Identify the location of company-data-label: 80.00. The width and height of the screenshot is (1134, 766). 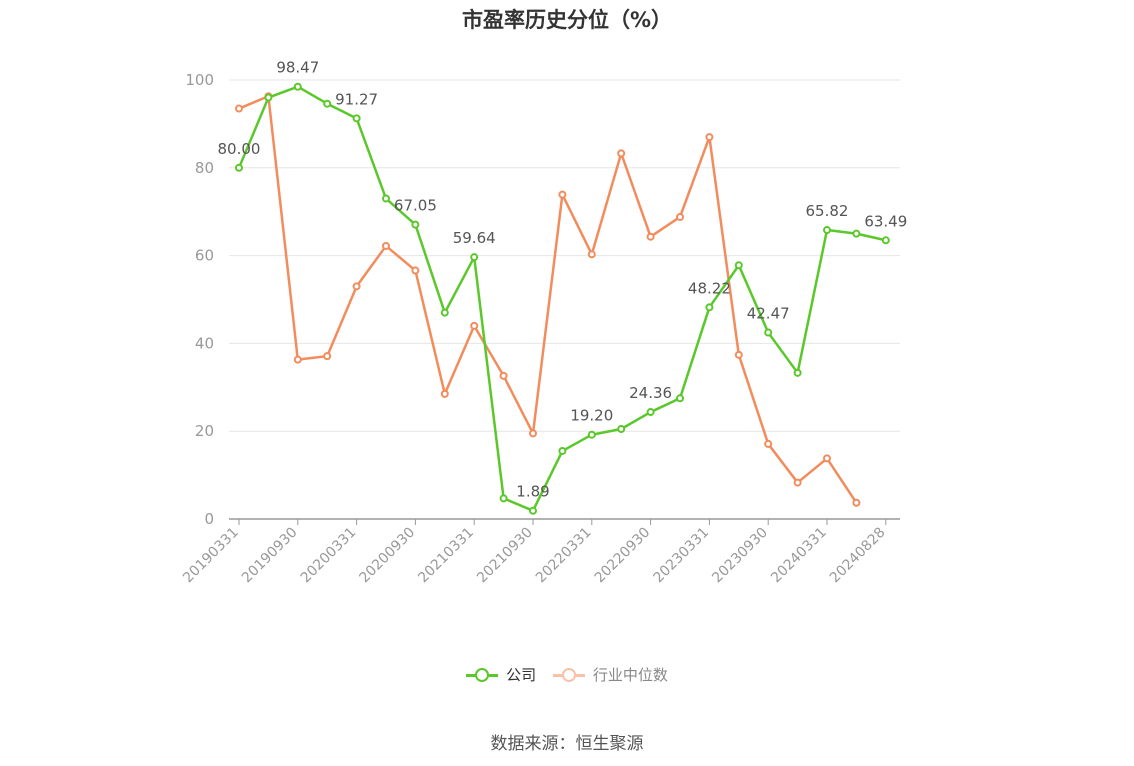
(239, 149).